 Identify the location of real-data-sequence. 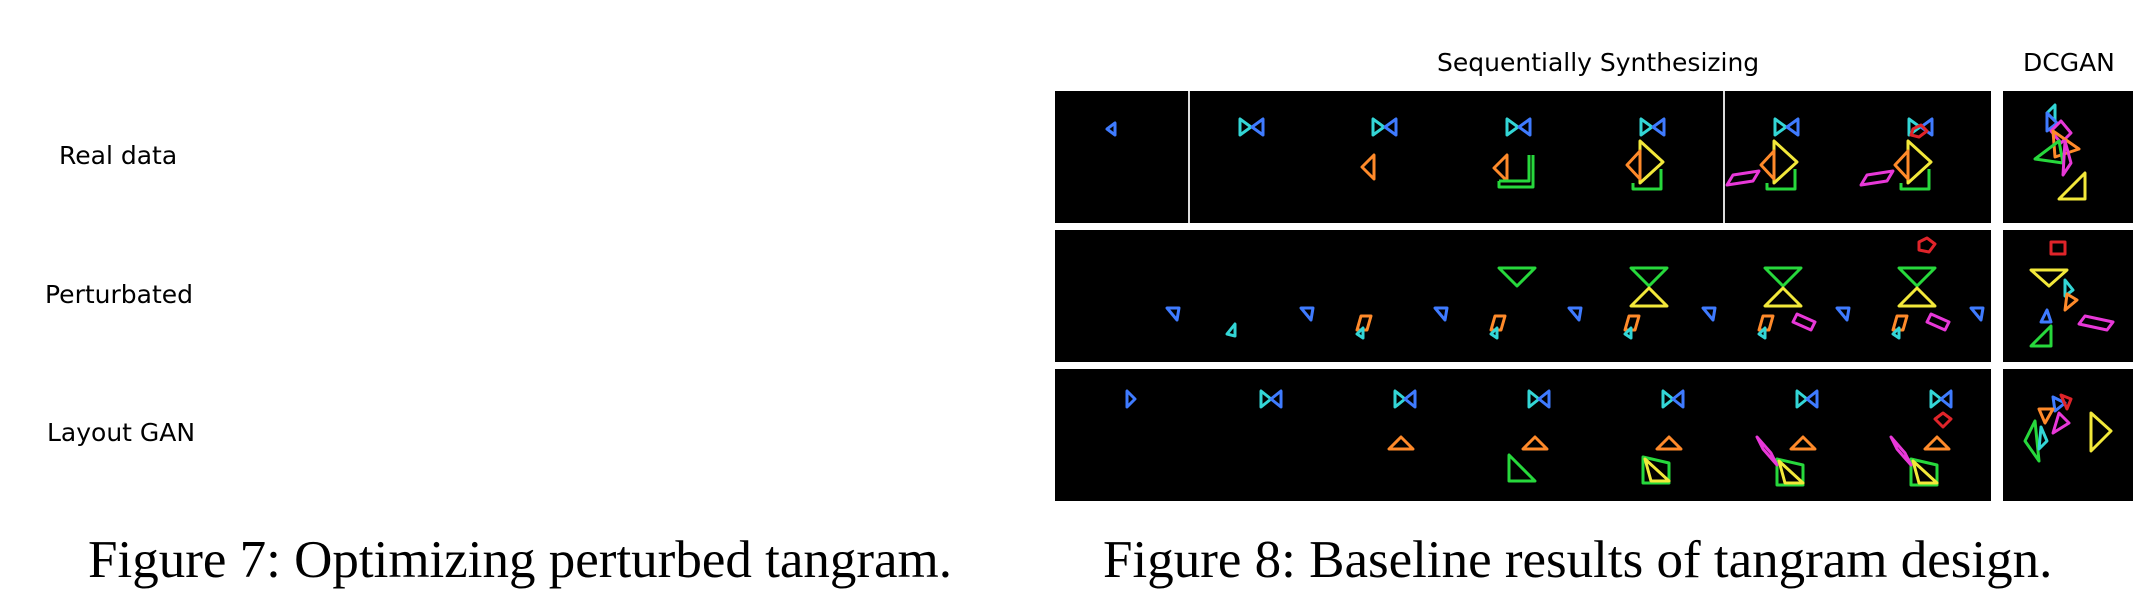
(1519, 157).